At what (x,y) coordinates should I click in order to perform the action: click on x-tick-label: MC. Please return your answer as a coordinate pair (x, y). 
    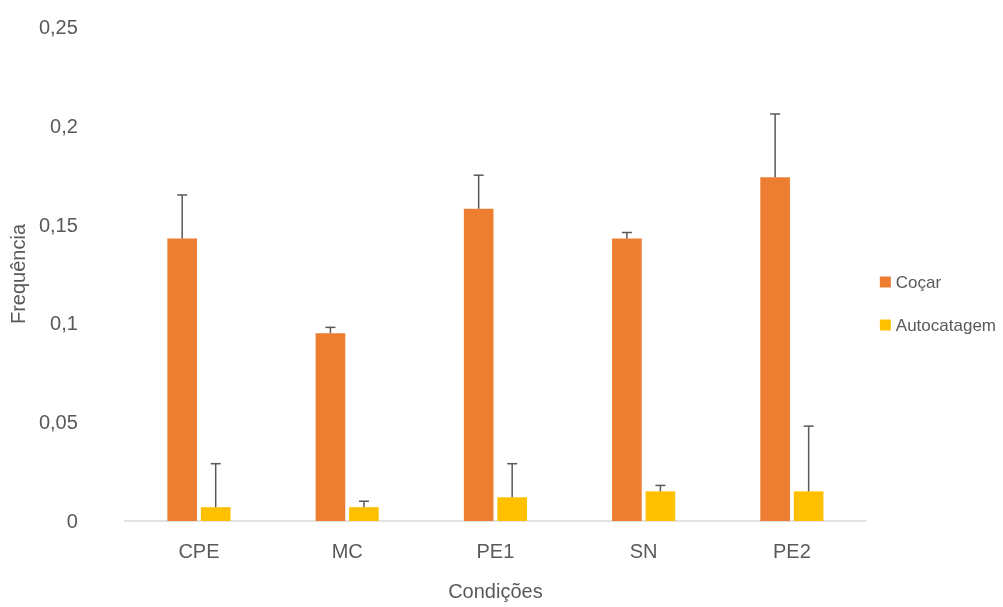
    Looking at the image, I should click on (347, 551).